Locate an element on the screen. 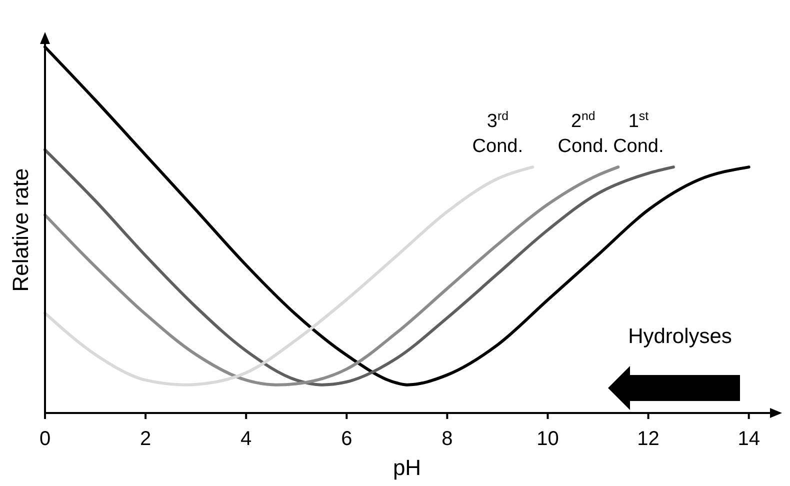 This screenshot has width=790, height=486. x-tick-label: 2 is located at coordinates (146, 439).